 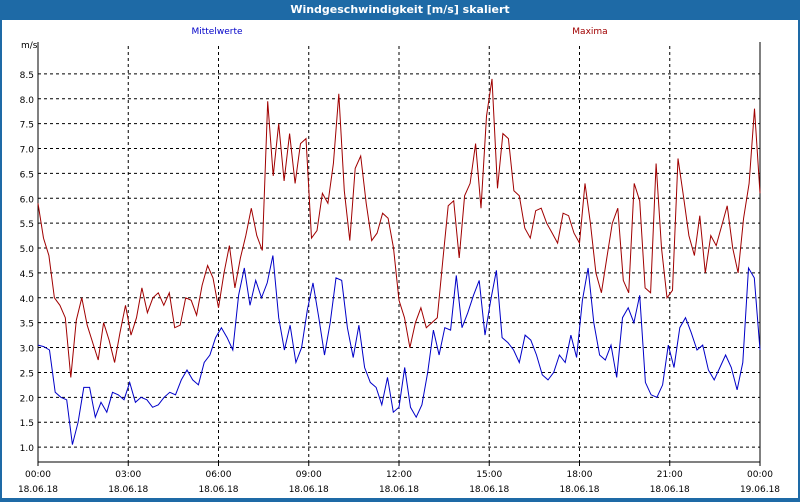 What do you see at coordinates (27, 449) in the screenshot?
I see `y-tick-label: 1.0` at bounding box center [27, 449].